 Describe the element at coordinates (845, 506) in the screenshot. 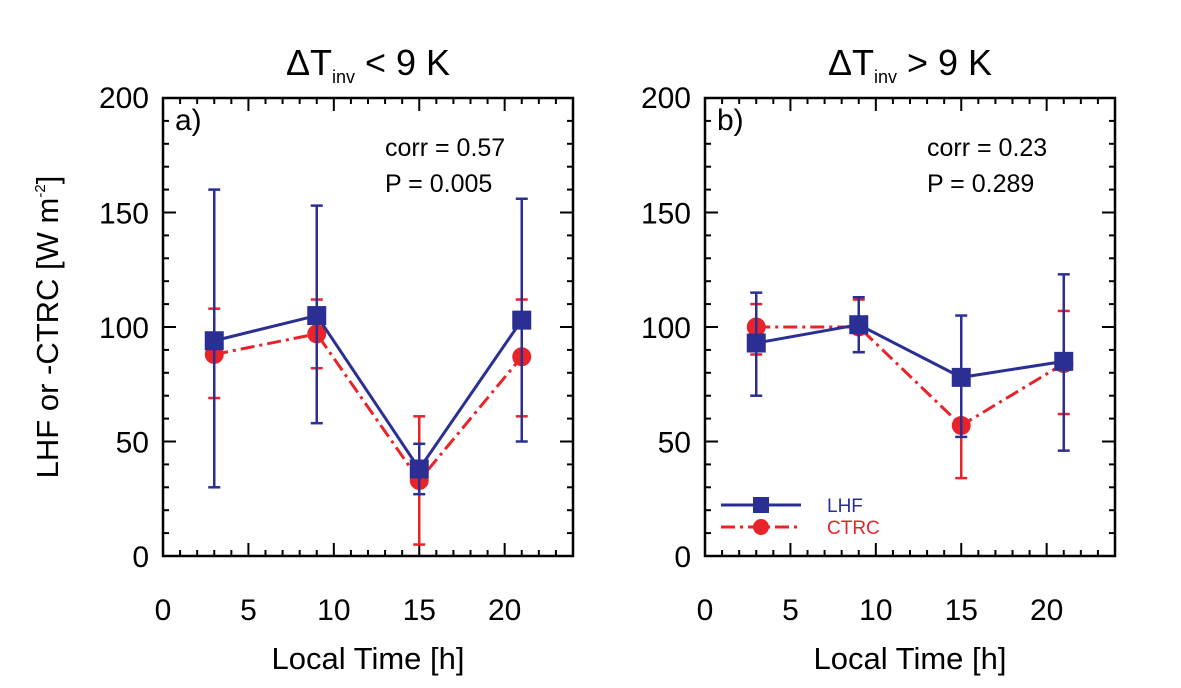

I see `legend-label-lhf: LHF` at that location.